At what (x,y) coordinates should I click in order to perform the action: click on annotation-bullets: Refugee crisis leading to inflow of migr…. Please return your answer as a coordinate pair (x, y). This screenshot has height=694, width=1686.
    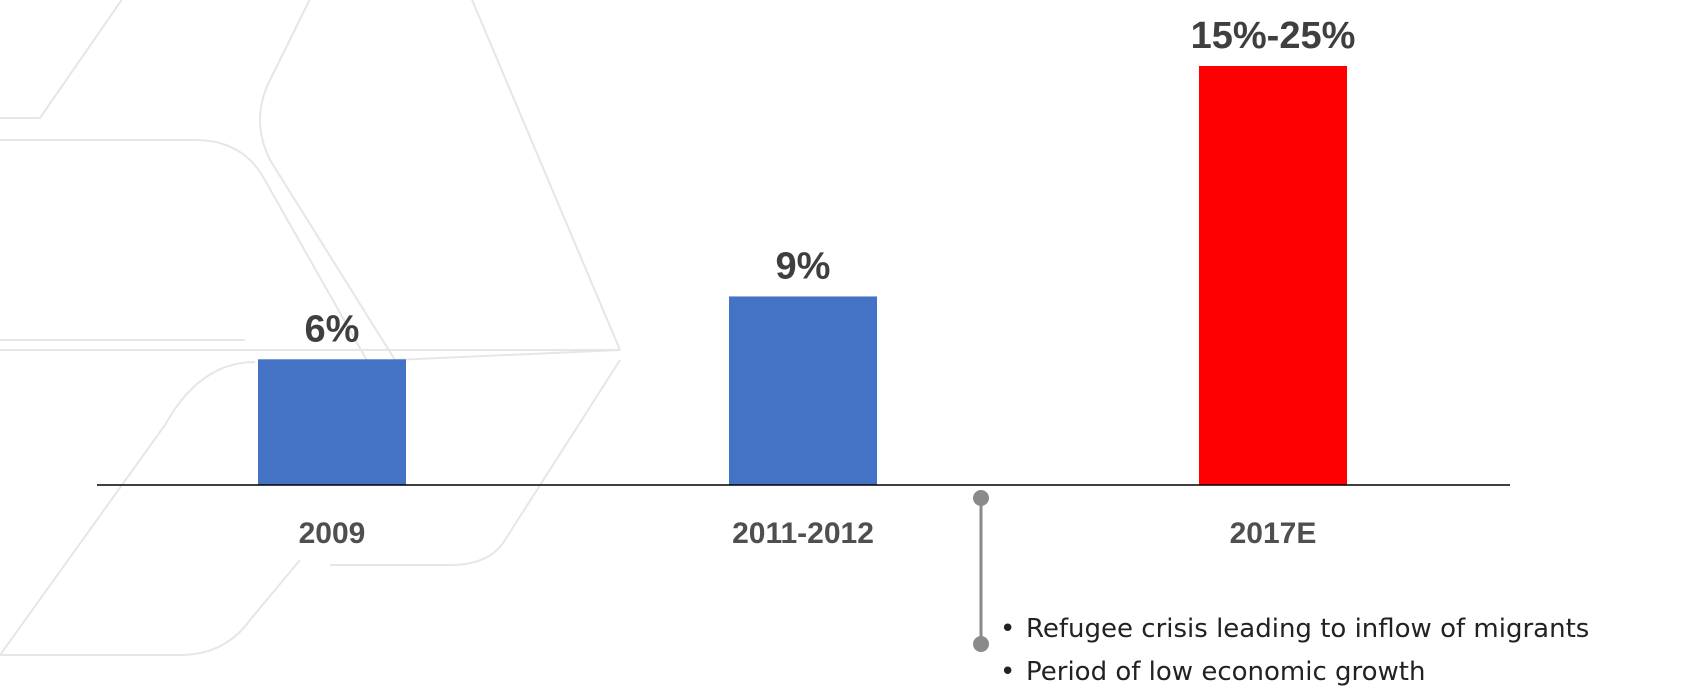
    Looking at the image, I should click on (1294, 651).